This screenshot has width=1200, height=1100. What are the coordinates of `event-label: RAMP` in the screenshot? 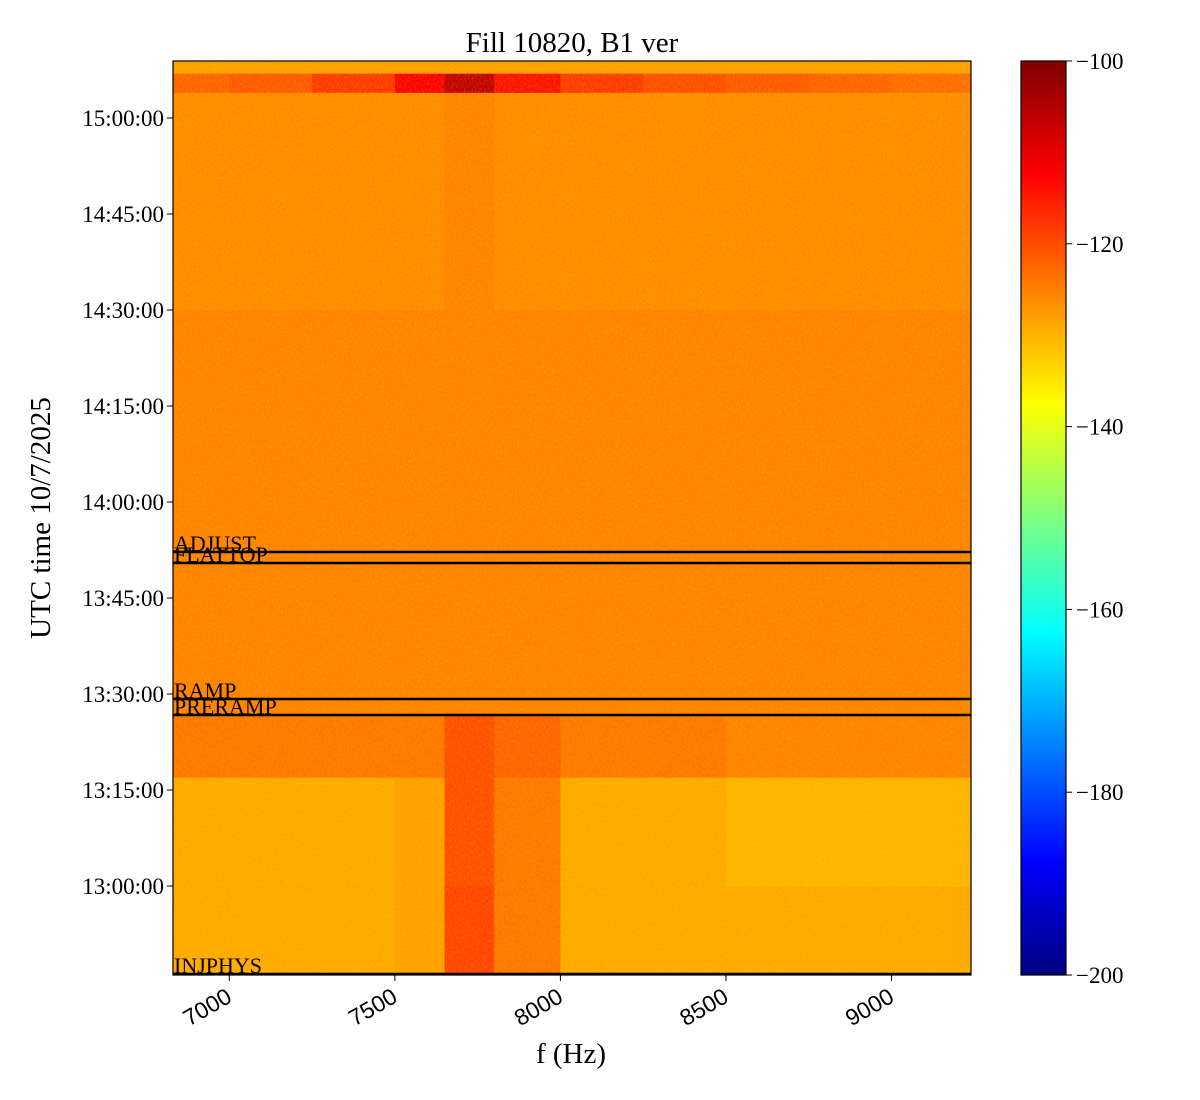 It's located at (205, 690).